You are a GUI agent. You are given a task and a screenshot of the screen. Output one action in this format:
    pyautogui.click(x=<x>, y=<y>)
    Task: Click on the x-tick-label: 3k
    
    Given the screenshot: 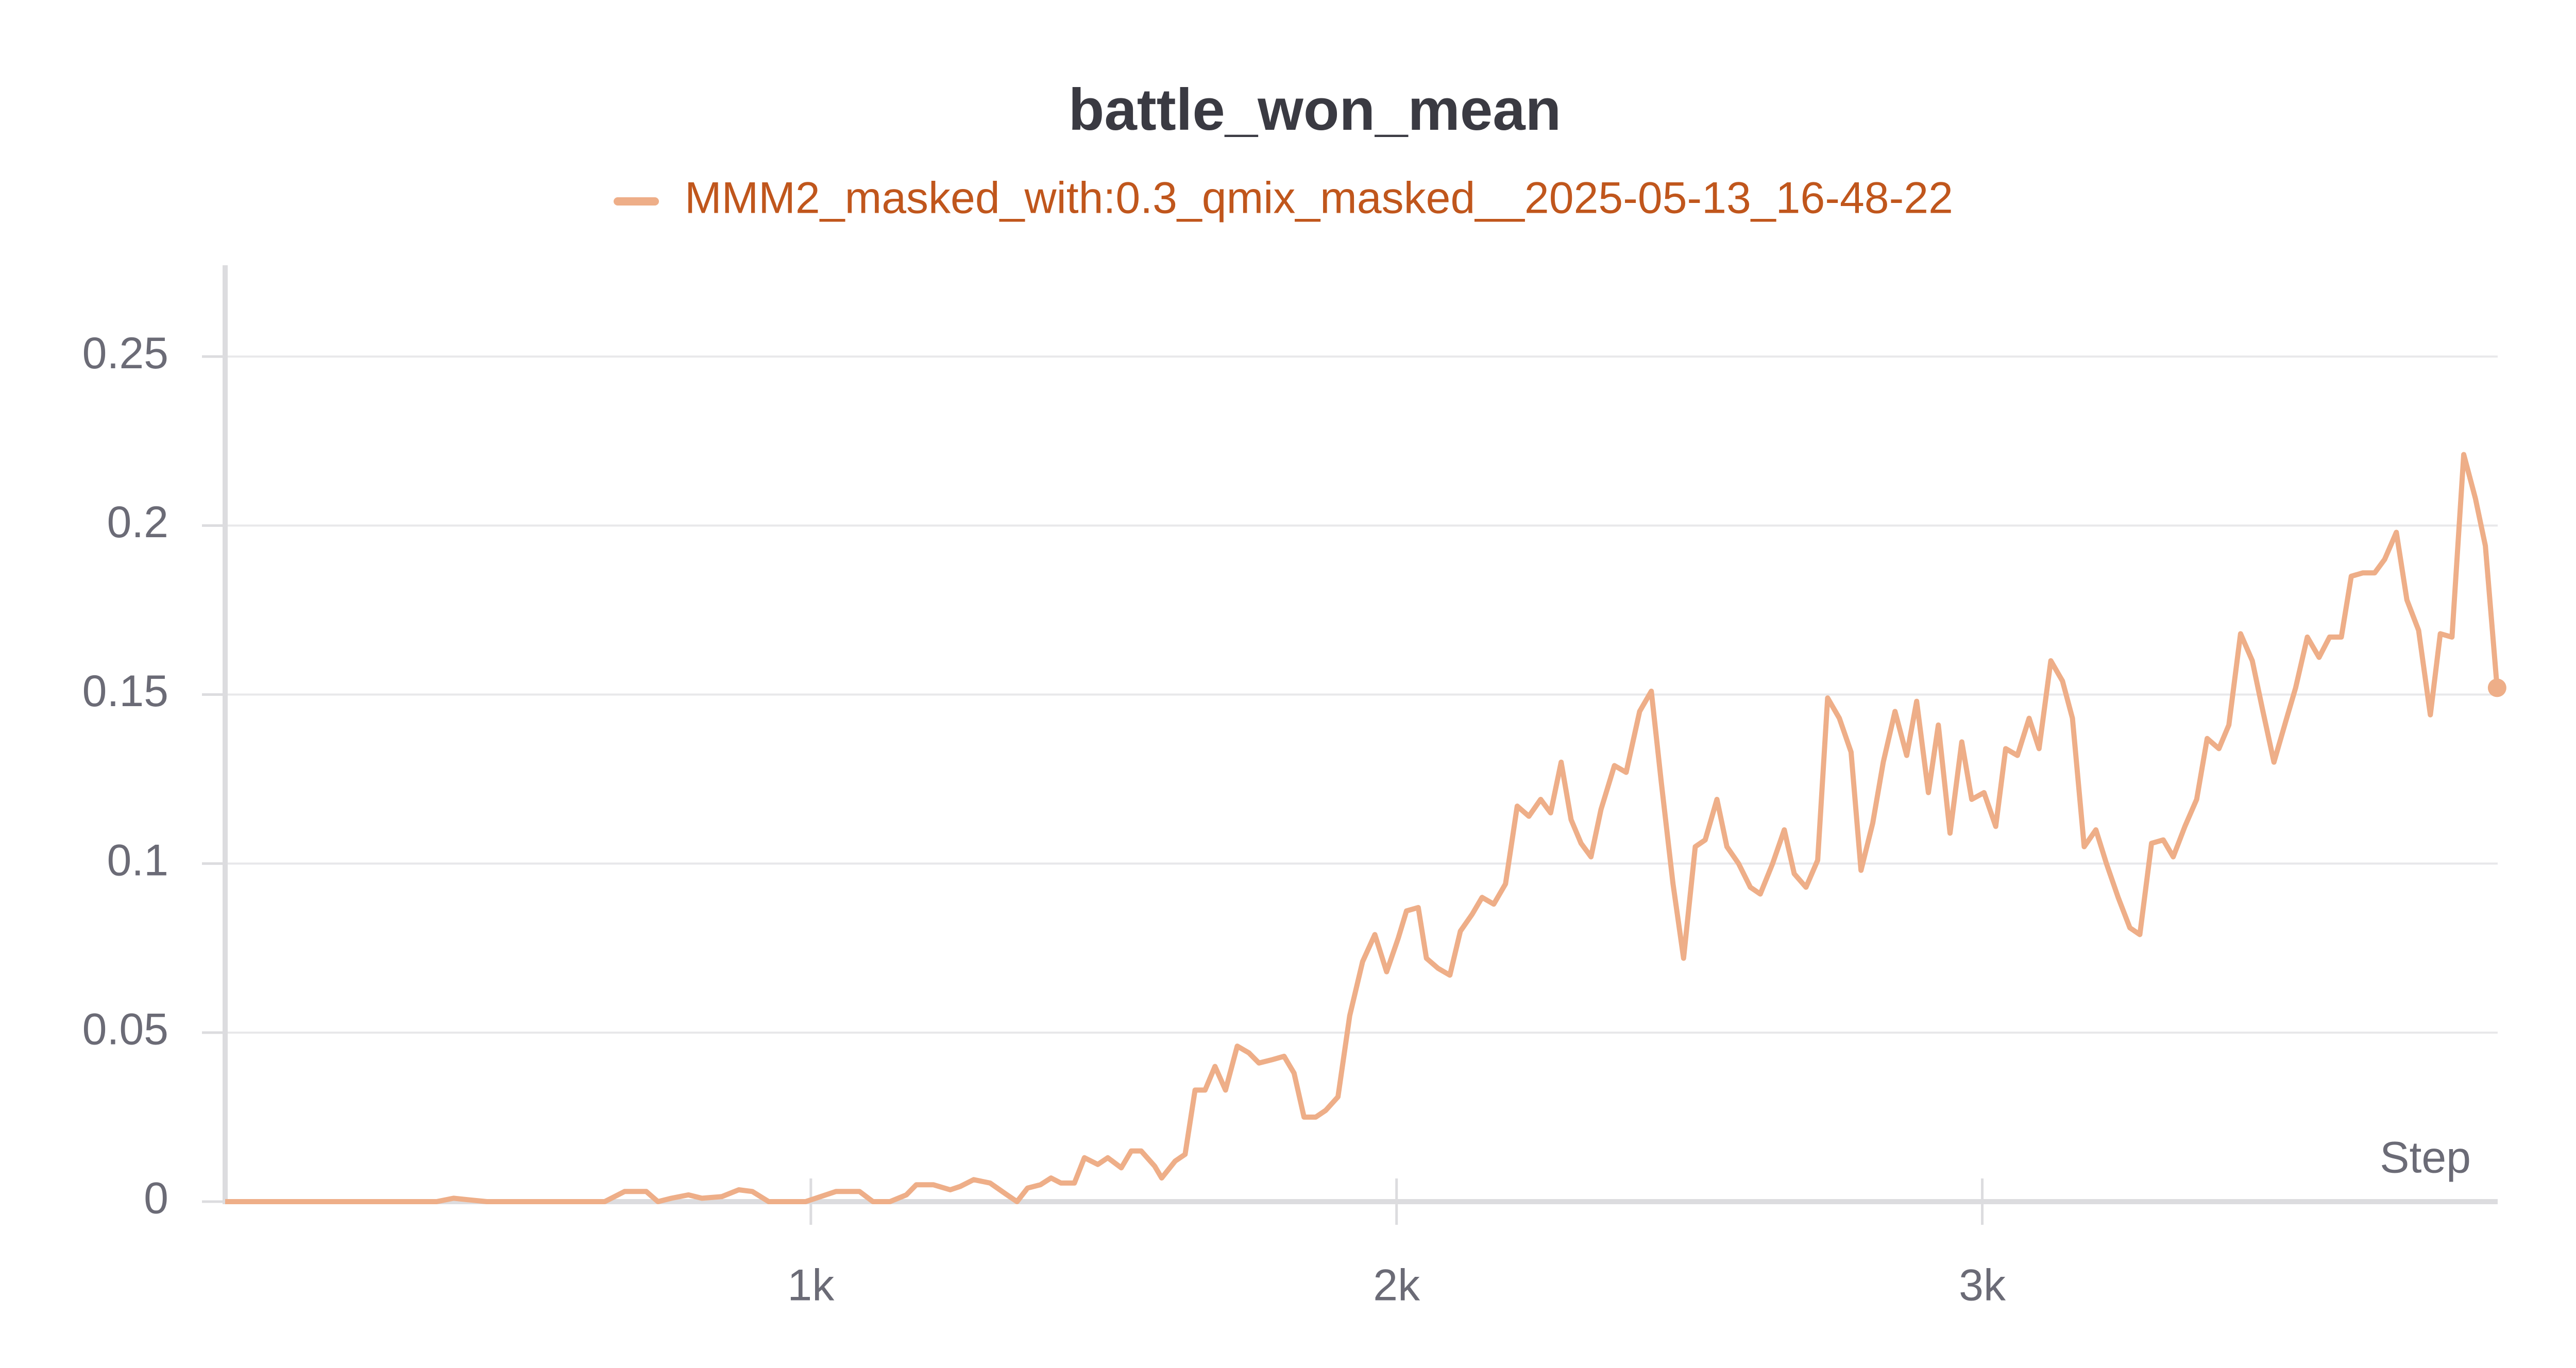 What is the action you would take?
    pyautogui.click(x=1982, y=1285)
    